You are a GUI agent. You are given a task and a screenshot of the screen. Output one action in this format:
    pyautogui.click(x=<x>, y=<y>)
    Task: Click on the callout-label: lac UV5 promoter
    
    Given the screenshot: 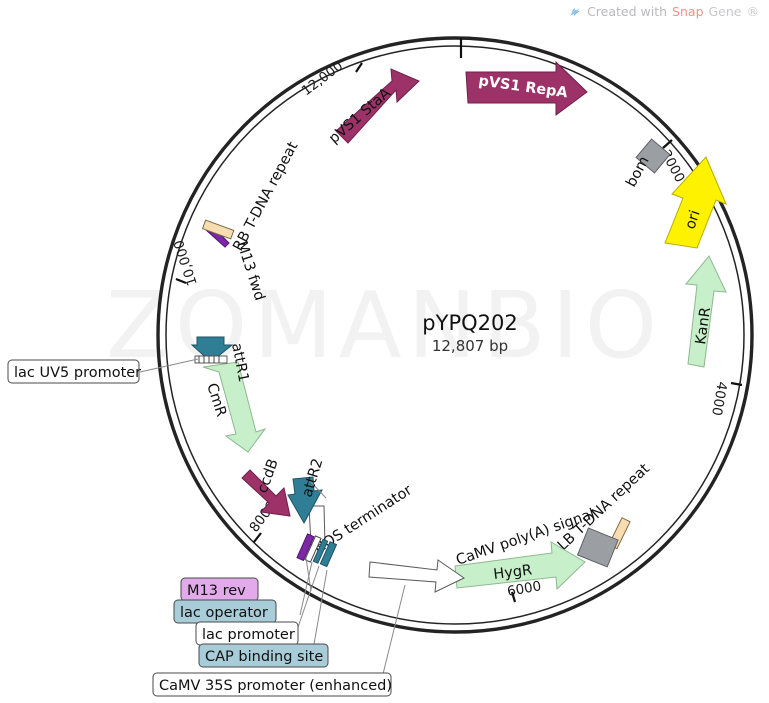 What is the action you would take?
    pyautogui.click(x=77, y=373)
    